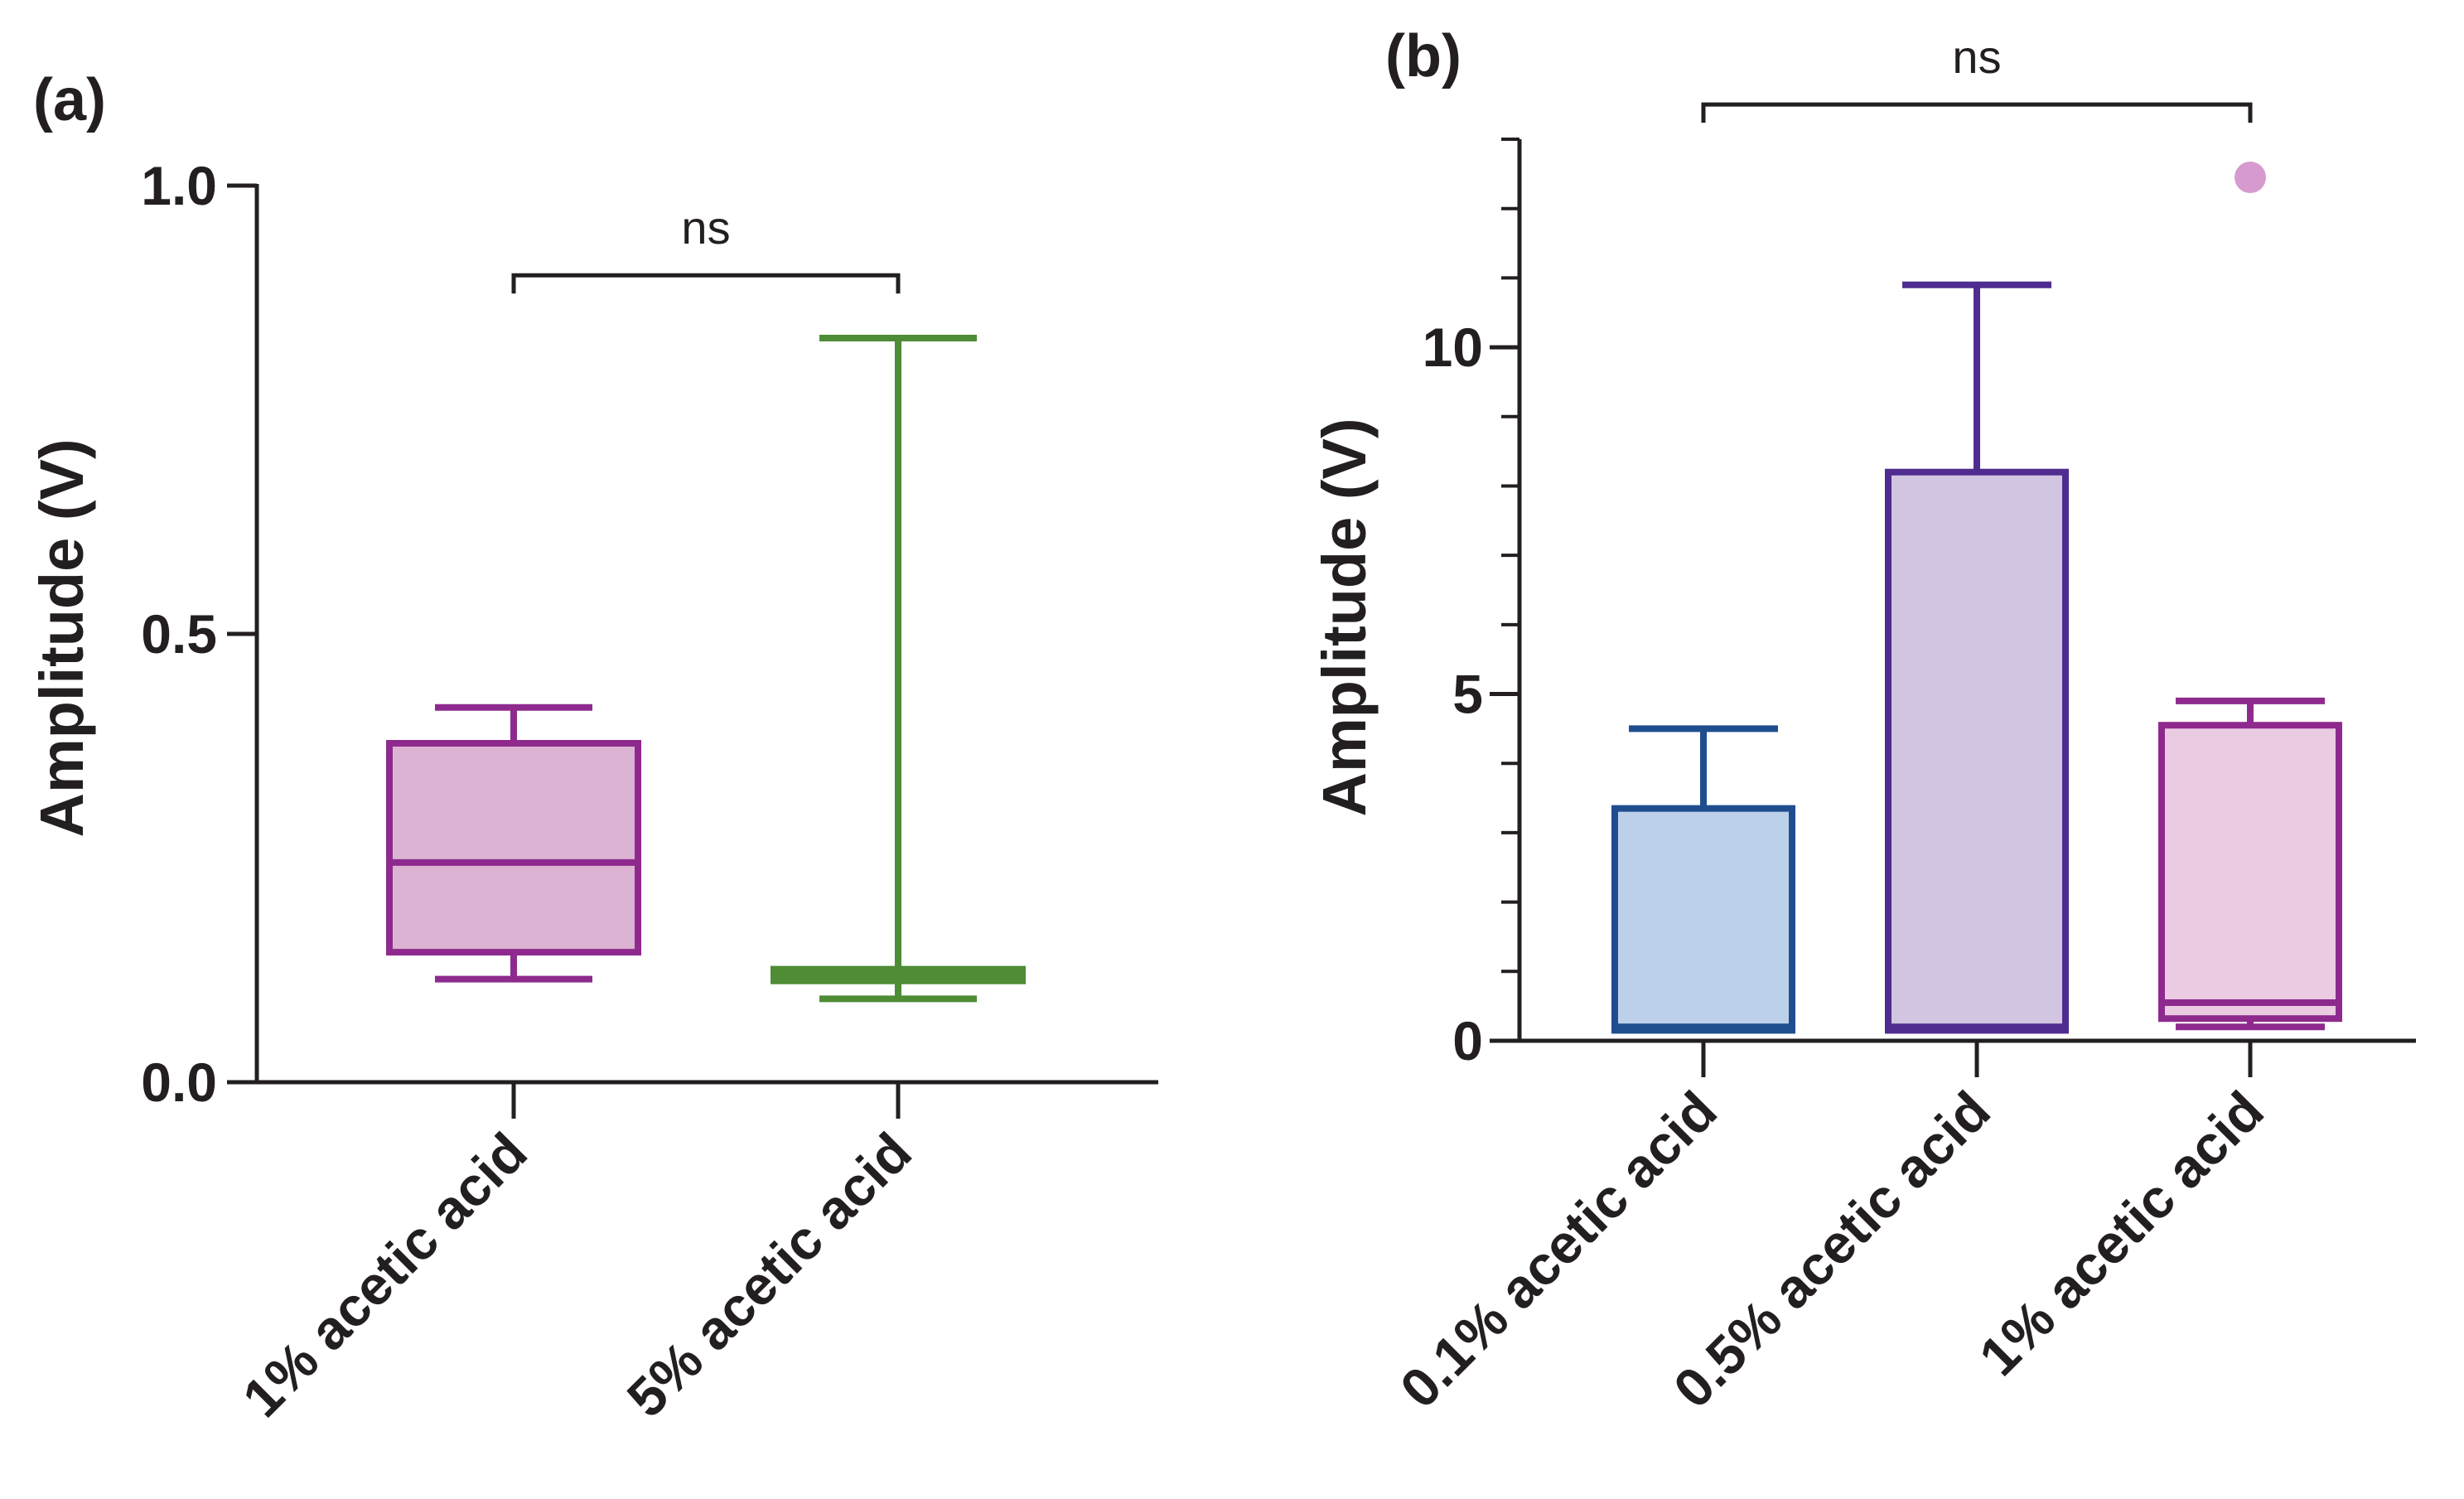 The width and height of the screenshot is (2464, 1499). I want to click on panel-b-significance-label: ns, so click(1976, 57).